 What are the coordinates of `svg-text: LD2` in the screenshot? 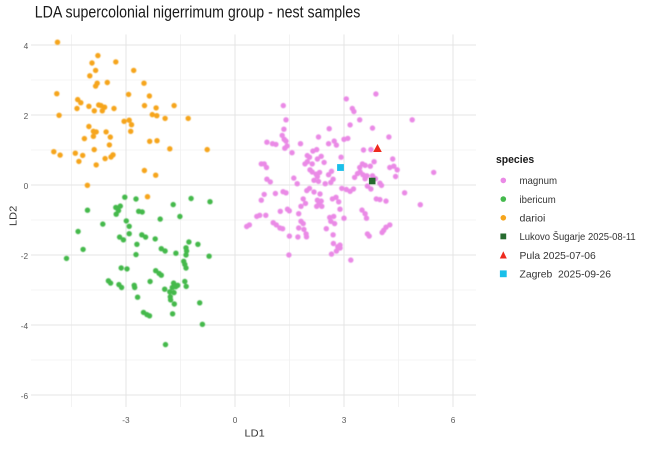 It's located at (14, 215).